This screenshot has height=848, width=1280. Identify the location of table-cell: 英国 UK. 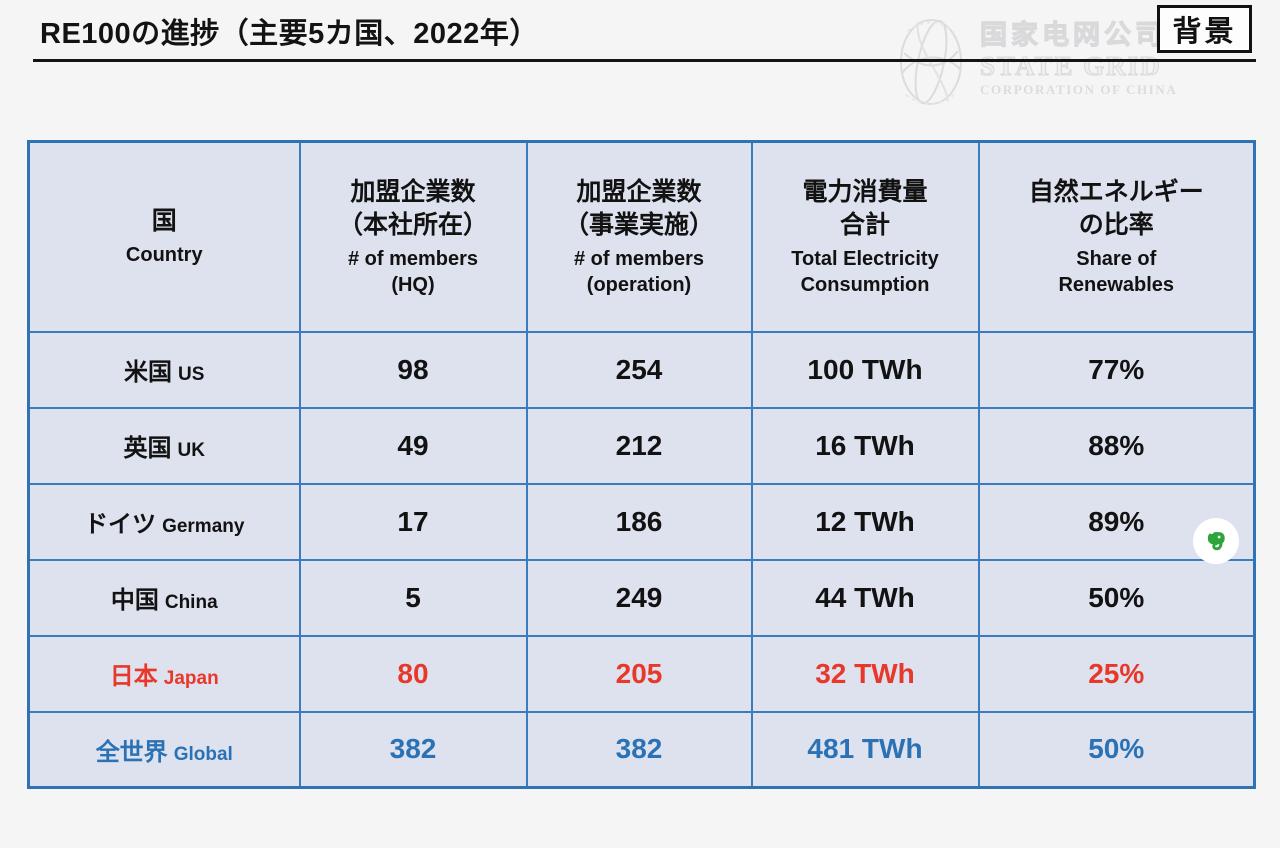
(164, 445).